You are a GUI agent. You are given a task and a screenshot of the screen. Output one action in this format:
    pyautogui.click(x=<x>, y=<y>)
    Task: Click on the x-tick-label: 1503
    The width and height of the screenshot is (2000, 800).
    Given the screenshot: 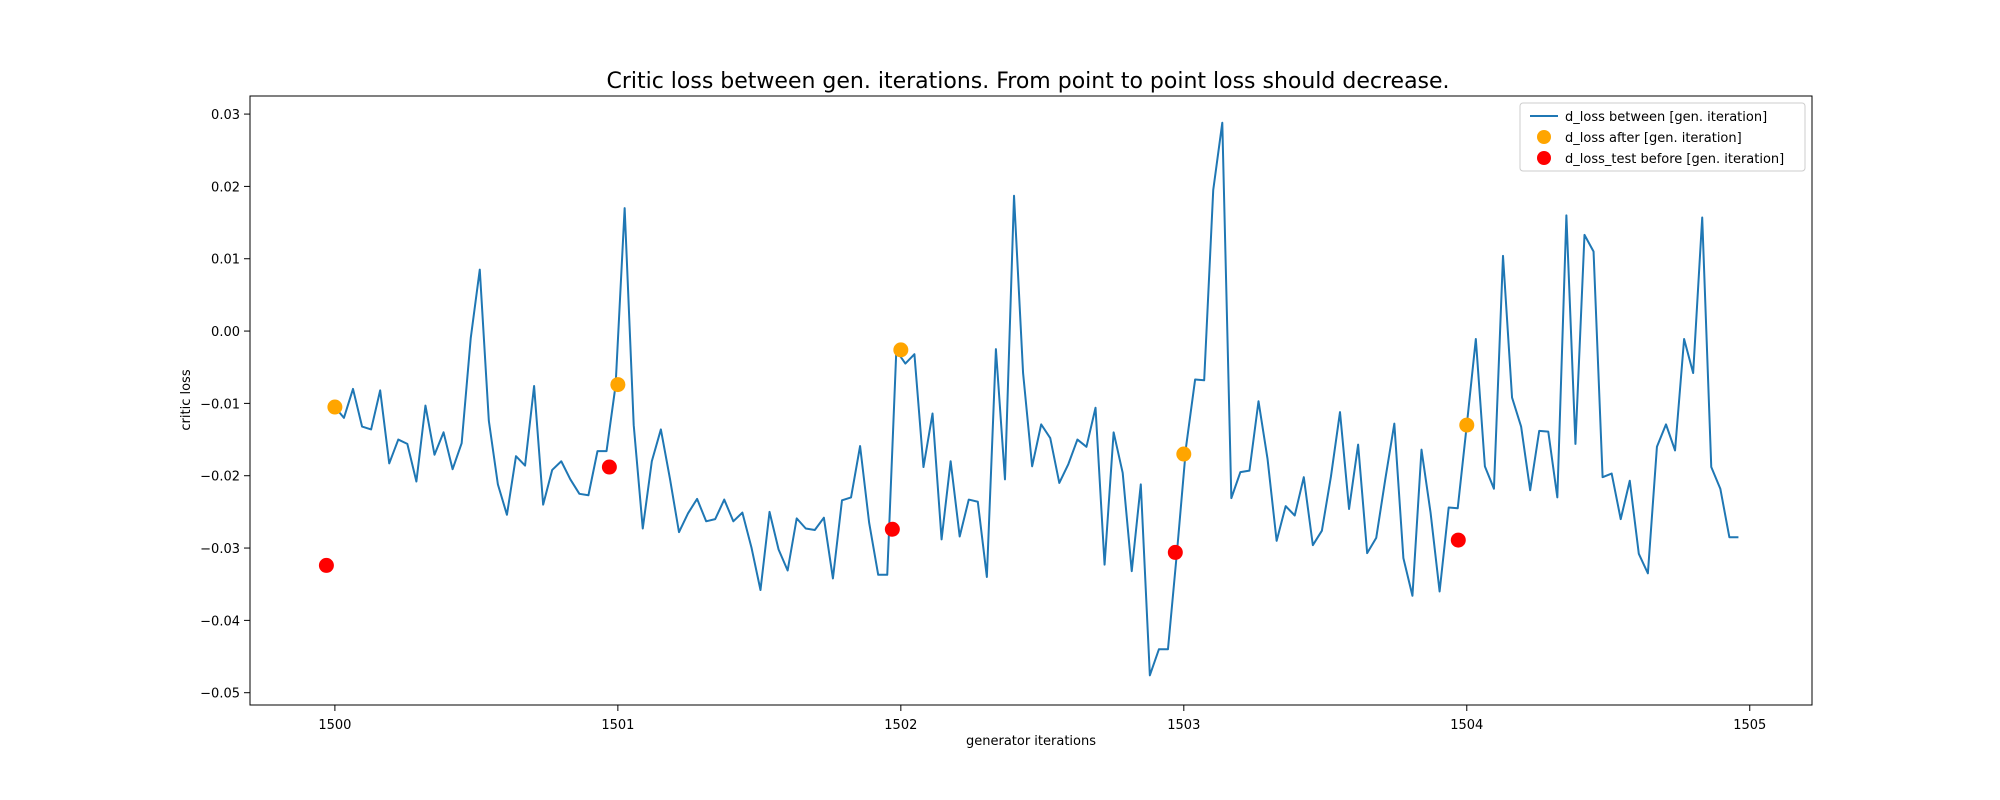 What is the action you would take?
    pyautogui.click(x=1183, y=725)
    